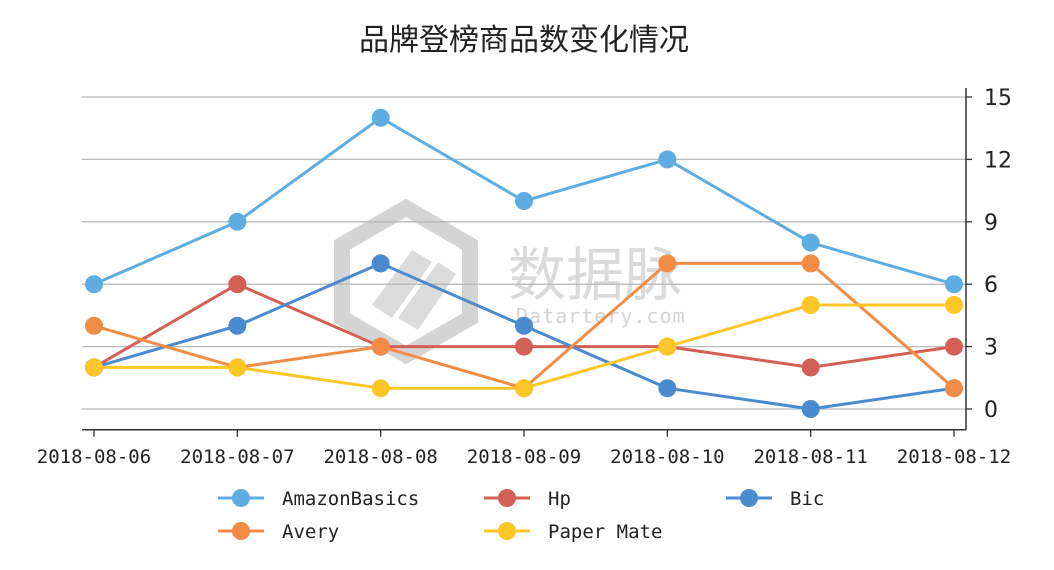 Image resolution: width=1054 pixels, height=570 pixels. Describe the element at coordinates (991, 285) in the screenshot. I see `y-tick-label: 6` at that location.